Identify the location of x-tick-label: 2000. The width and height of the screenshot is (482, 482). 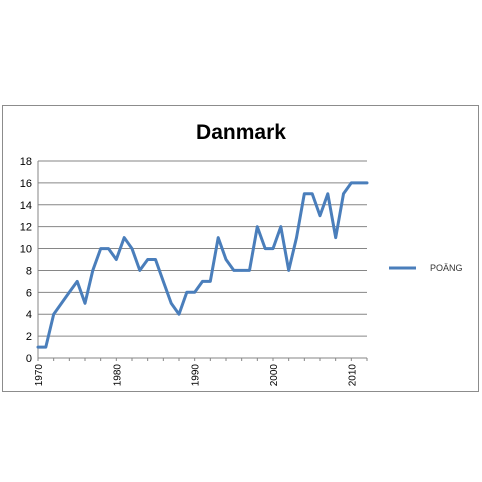
(274, 375).